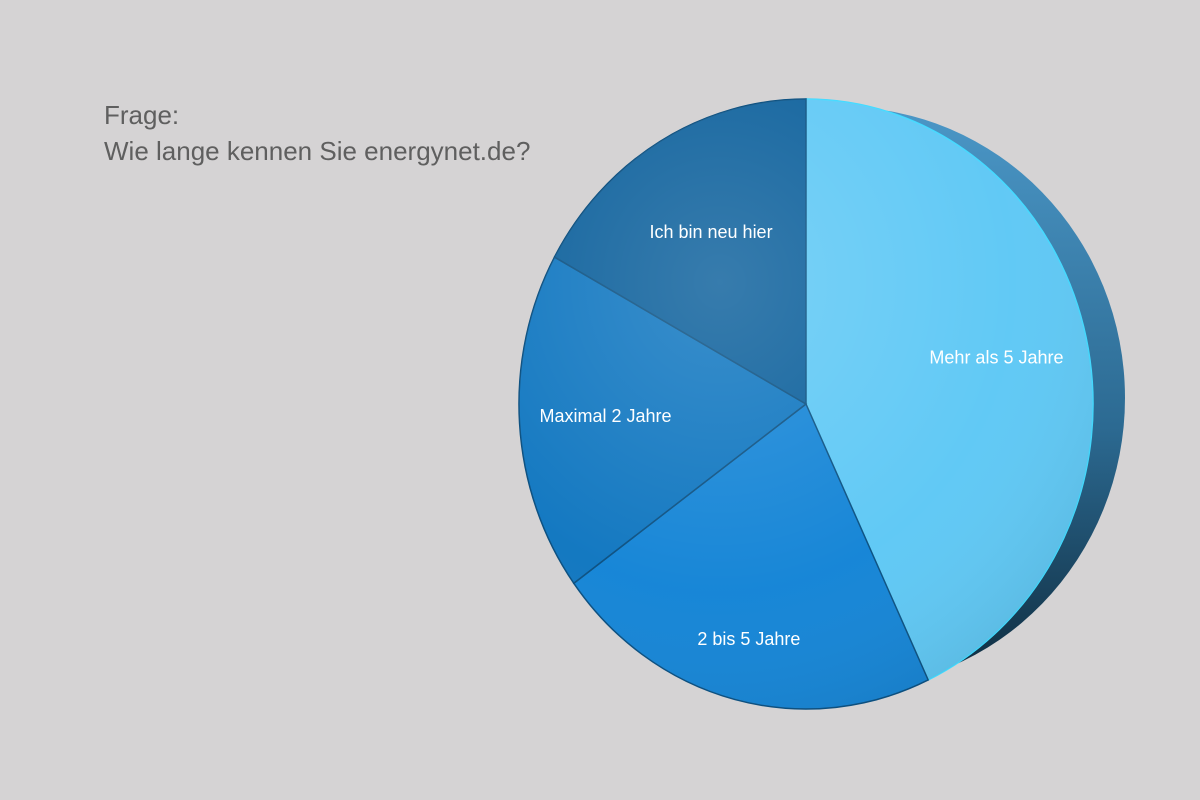 This screenshot has width=1200, height=800. I want to click on slice-label: 2 bis 5 Jahre, so click(748, 639).